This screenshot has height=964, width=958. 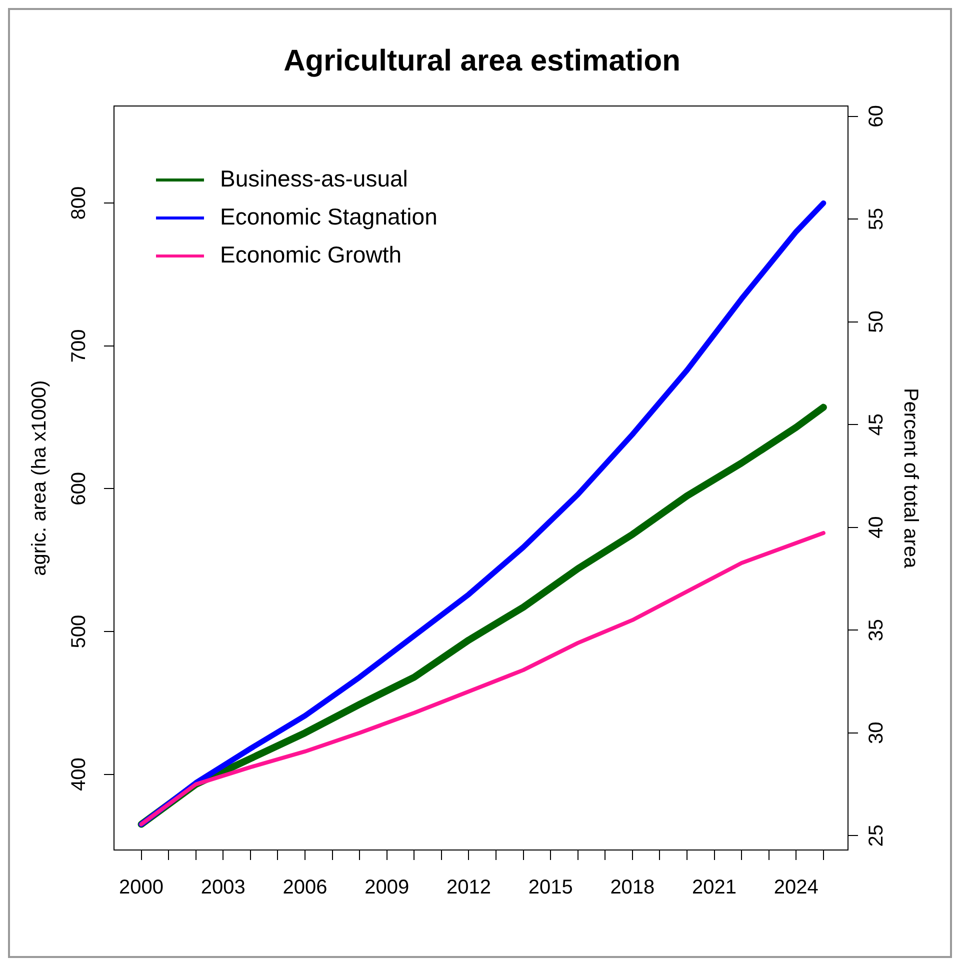 I want to click on y-tick-label: 700, so click(x=79, y=346).